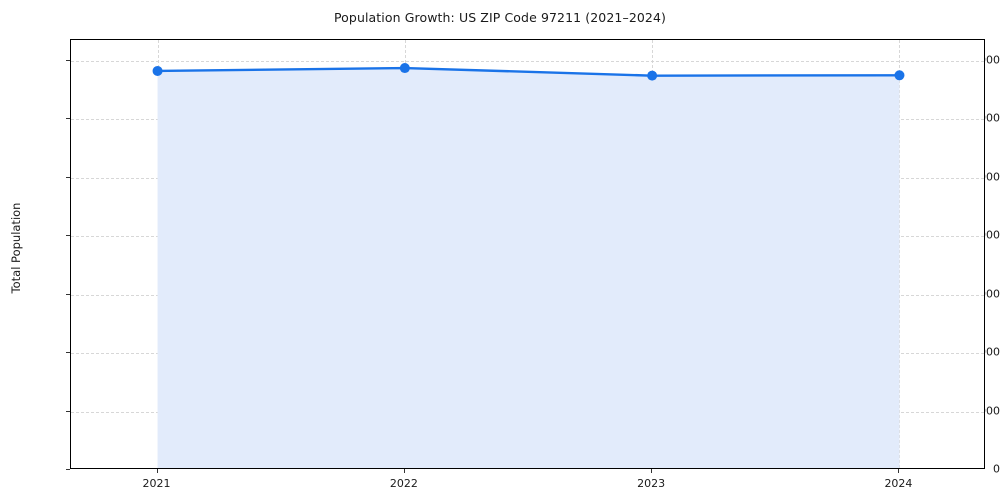 The width and height of the screenshot is (1000, 500). Describe the element at coordinates (527, 62) in the screenshot. I see `gridline-horizontal` at that location.